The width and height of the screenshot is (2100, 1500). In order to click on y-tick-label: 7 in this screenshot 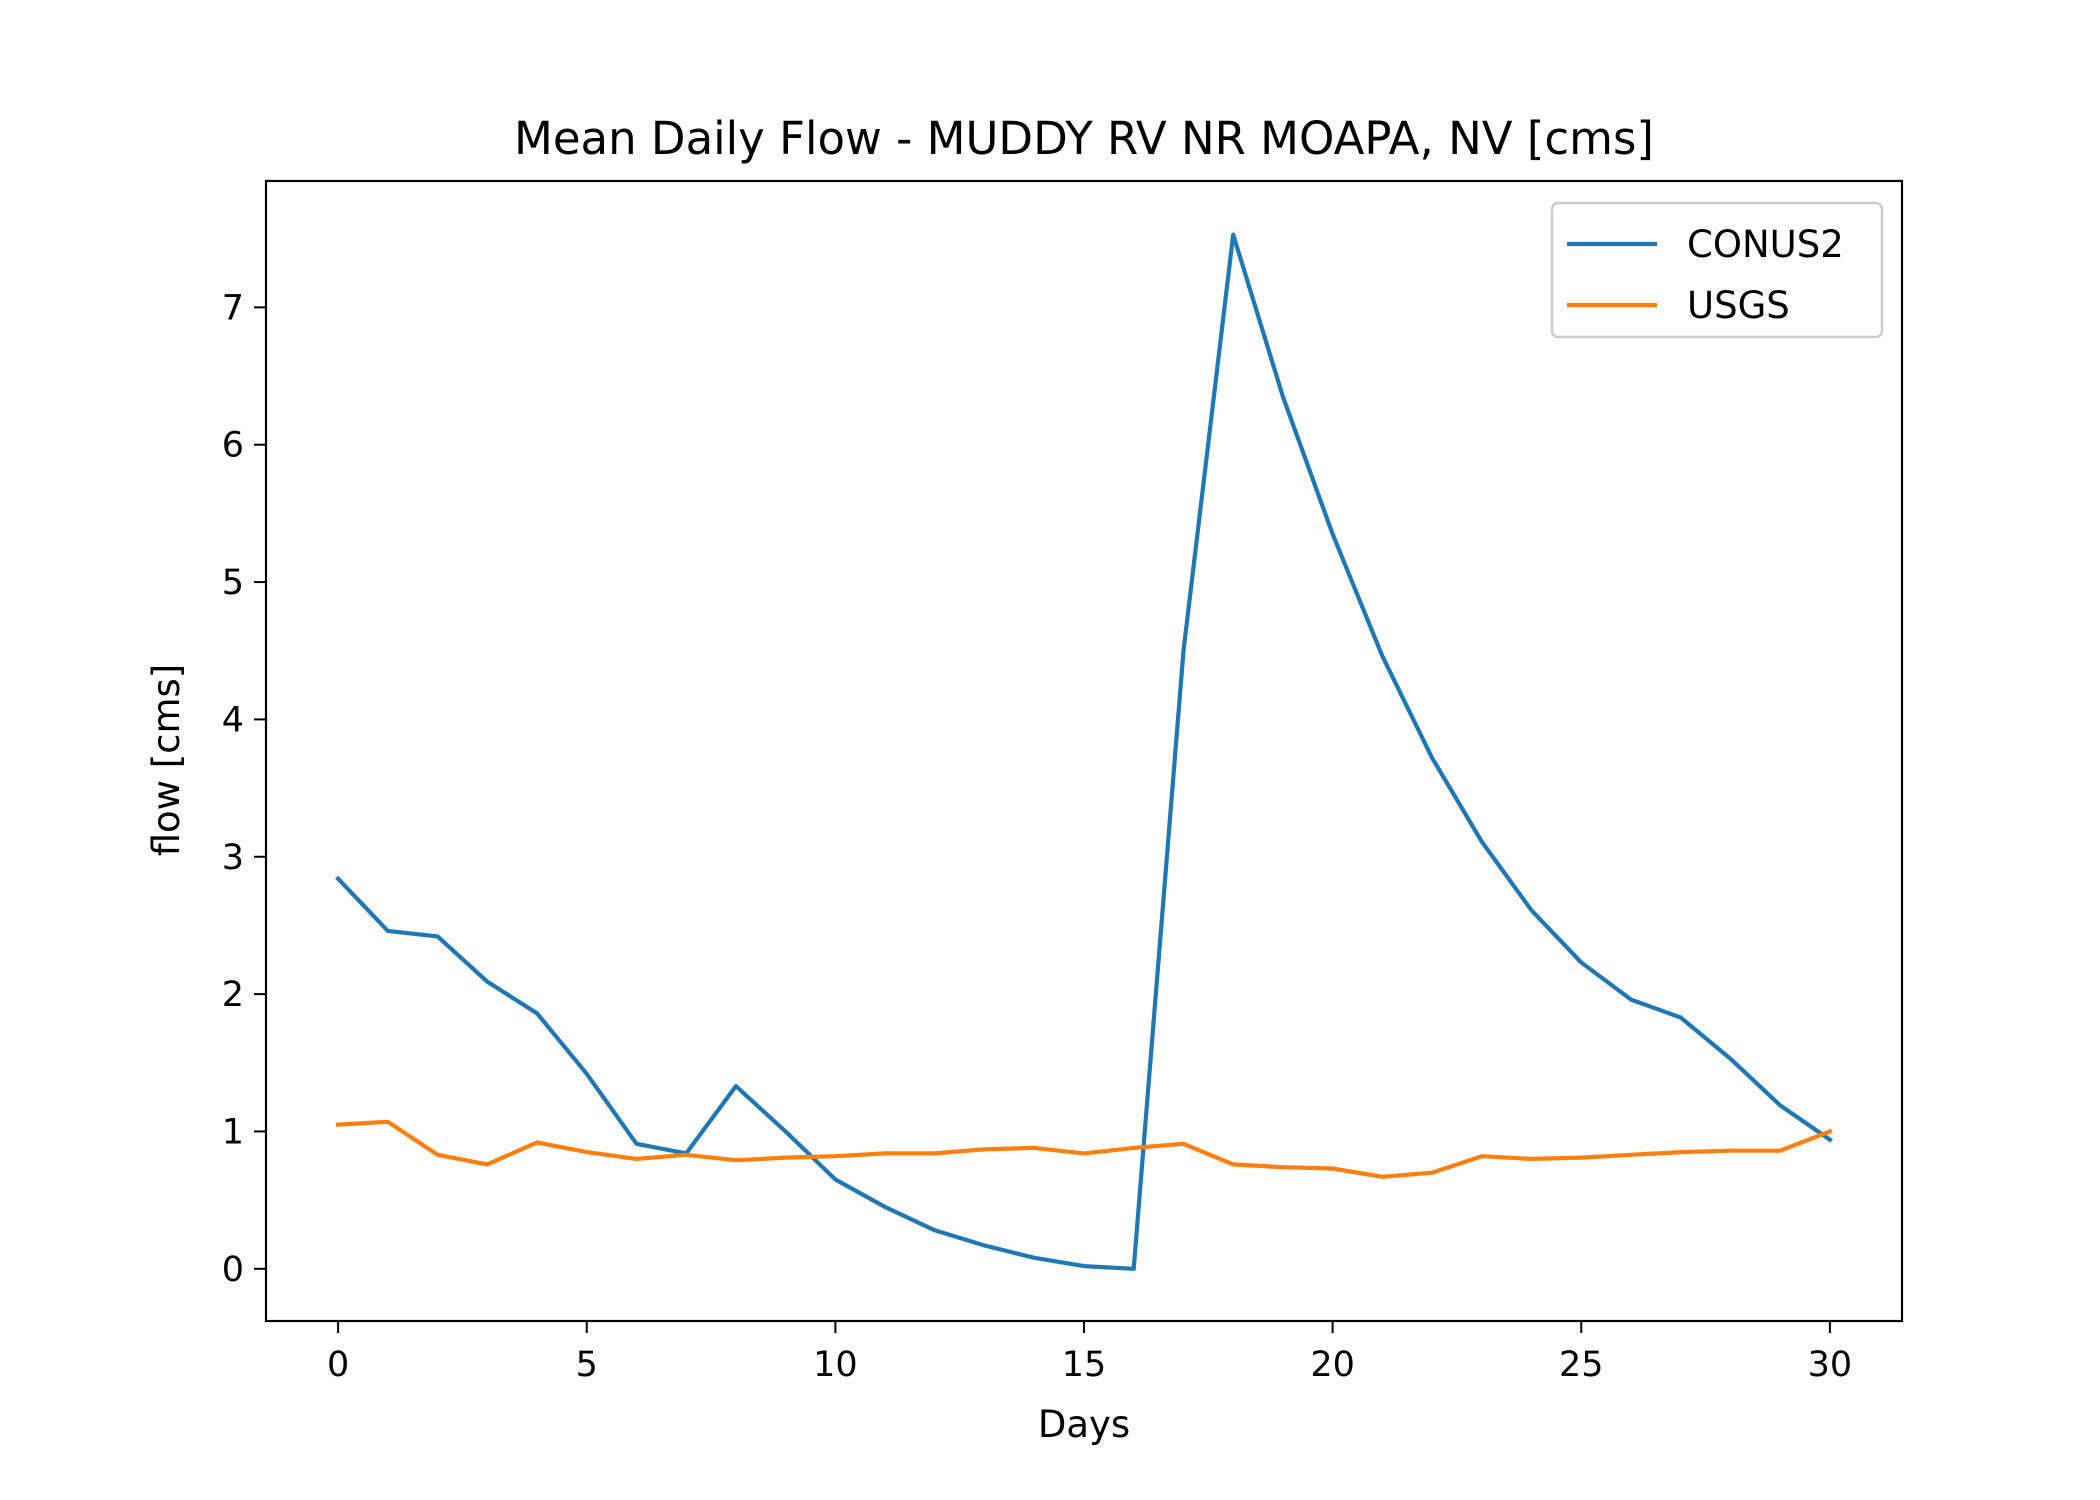, I will do `click(233, 308)`.